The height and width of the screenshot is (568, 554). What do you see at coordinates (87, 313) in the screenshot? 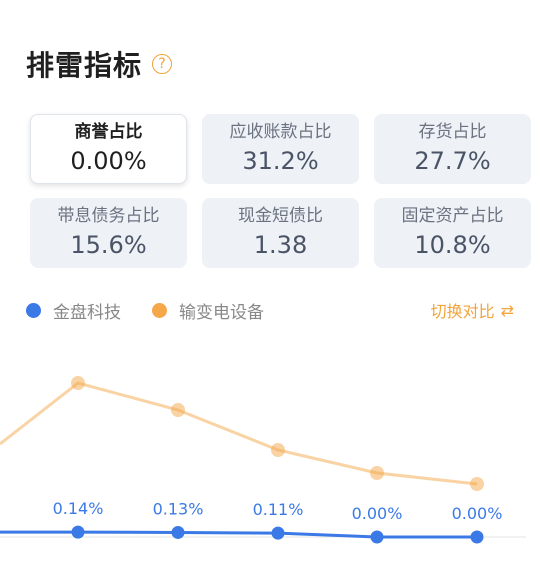
I see `legend-company-name: 金盘科技` at bounding box center [87, 313].